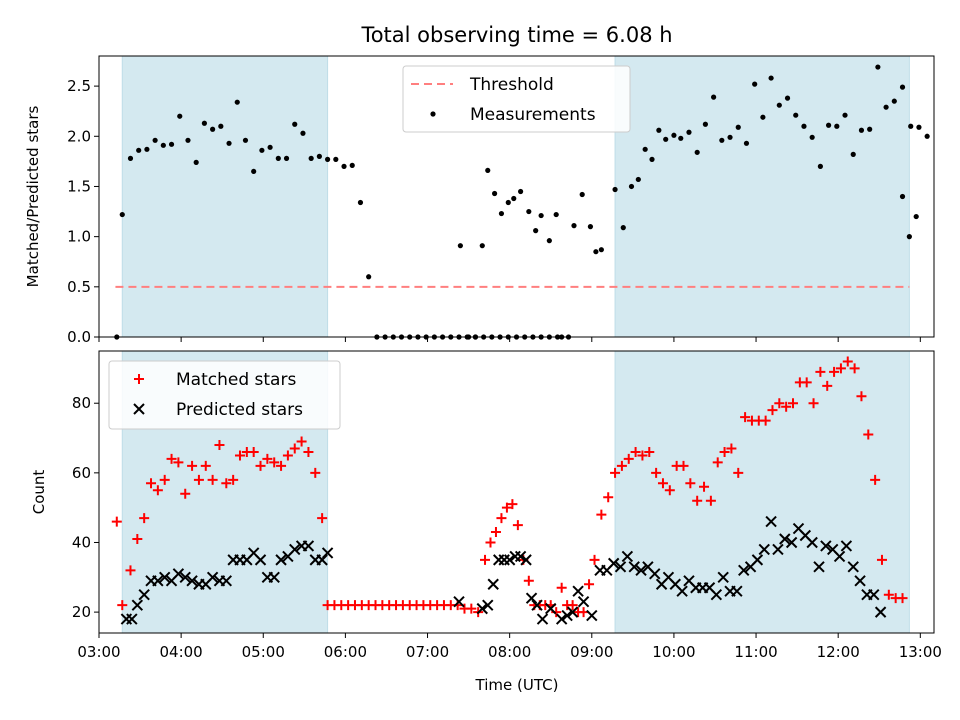 This screenshot has height=720, width=960. I want to click on y-tick-label: 40, so click(81, 542).